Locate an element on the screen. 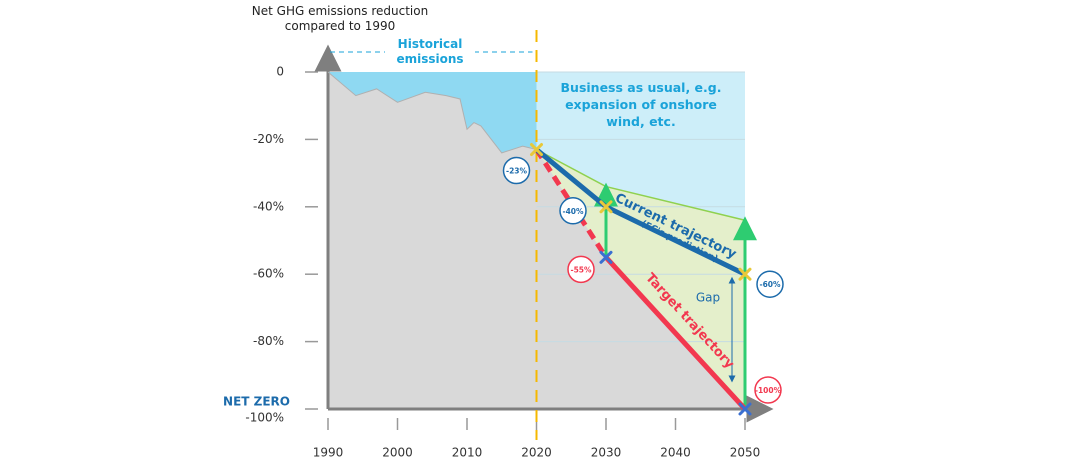 This screenshot has height=470, width=1080. gap-label: Gap is located at coordinates (708, 298).